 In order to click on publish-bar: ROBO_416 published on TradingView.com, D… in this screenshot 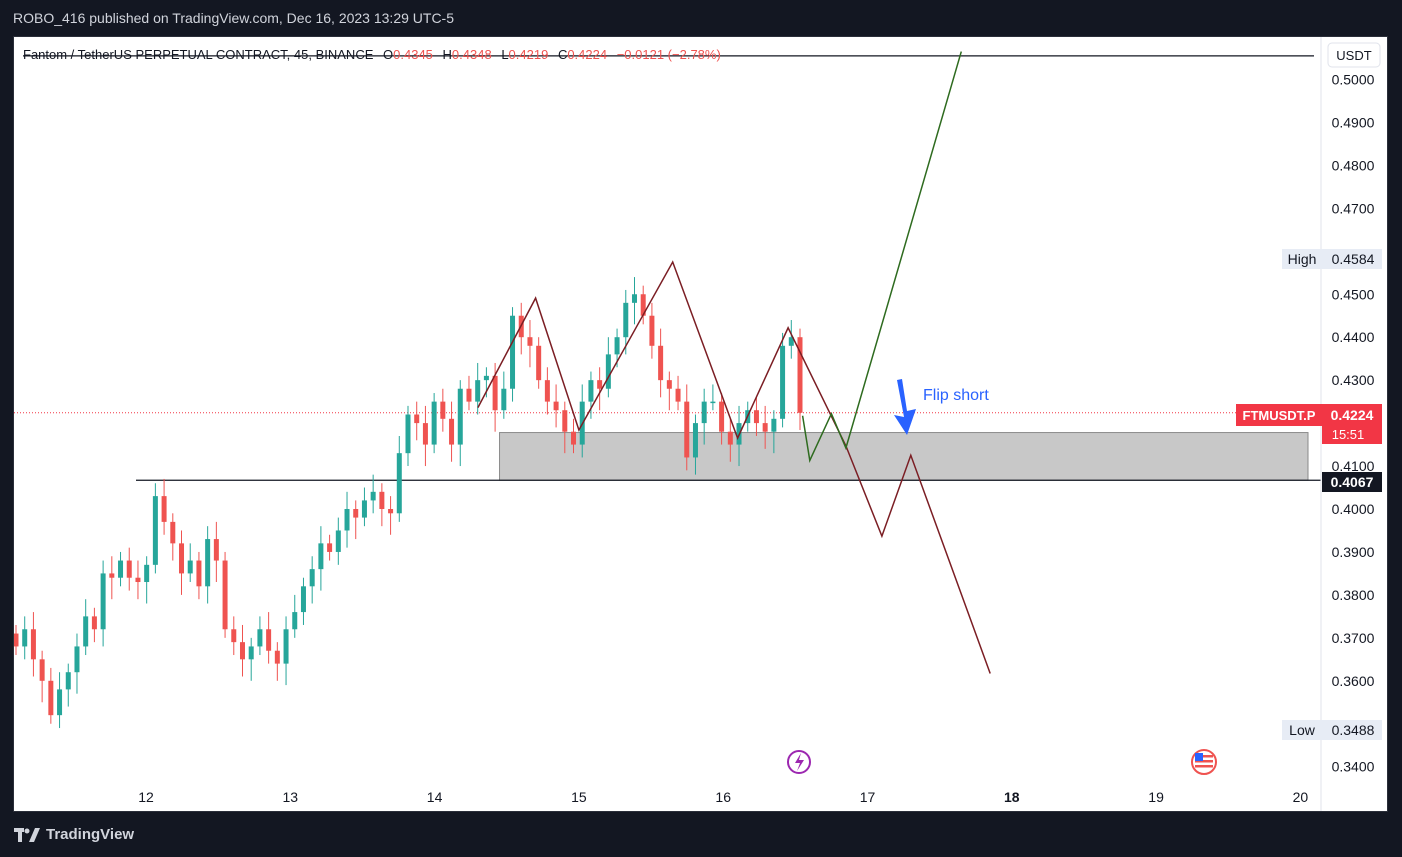, I will do `click(701, 18)`.